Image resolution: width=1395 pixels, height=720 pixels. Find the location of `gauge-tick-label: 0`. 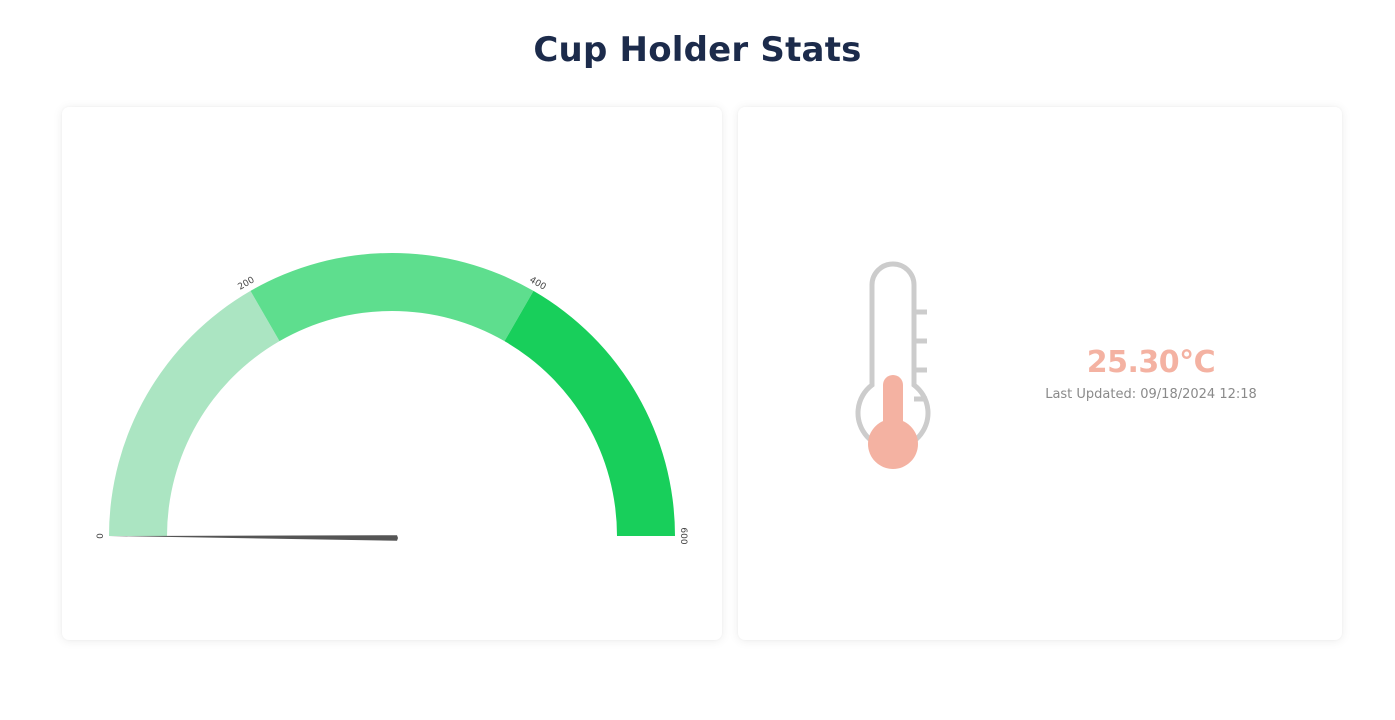

gauge-tick-label: 0 is located at coordinates (101, 536).